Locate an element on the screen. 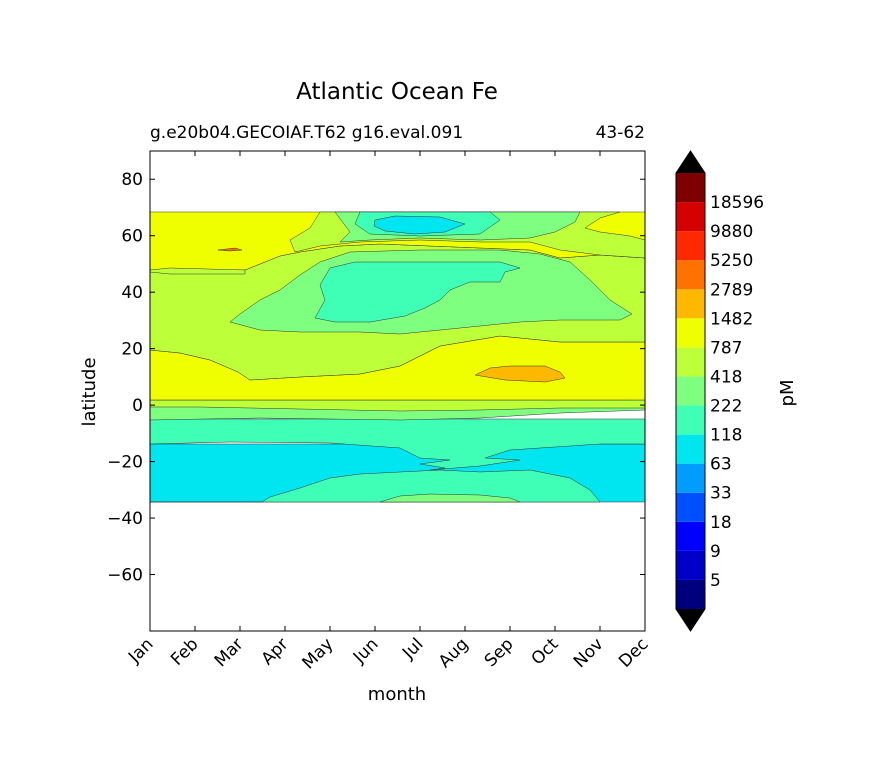 Image resolution: width=875 pixels, height=783 pixels. y-axis-label: latitude is located at coordinates (89, 391).